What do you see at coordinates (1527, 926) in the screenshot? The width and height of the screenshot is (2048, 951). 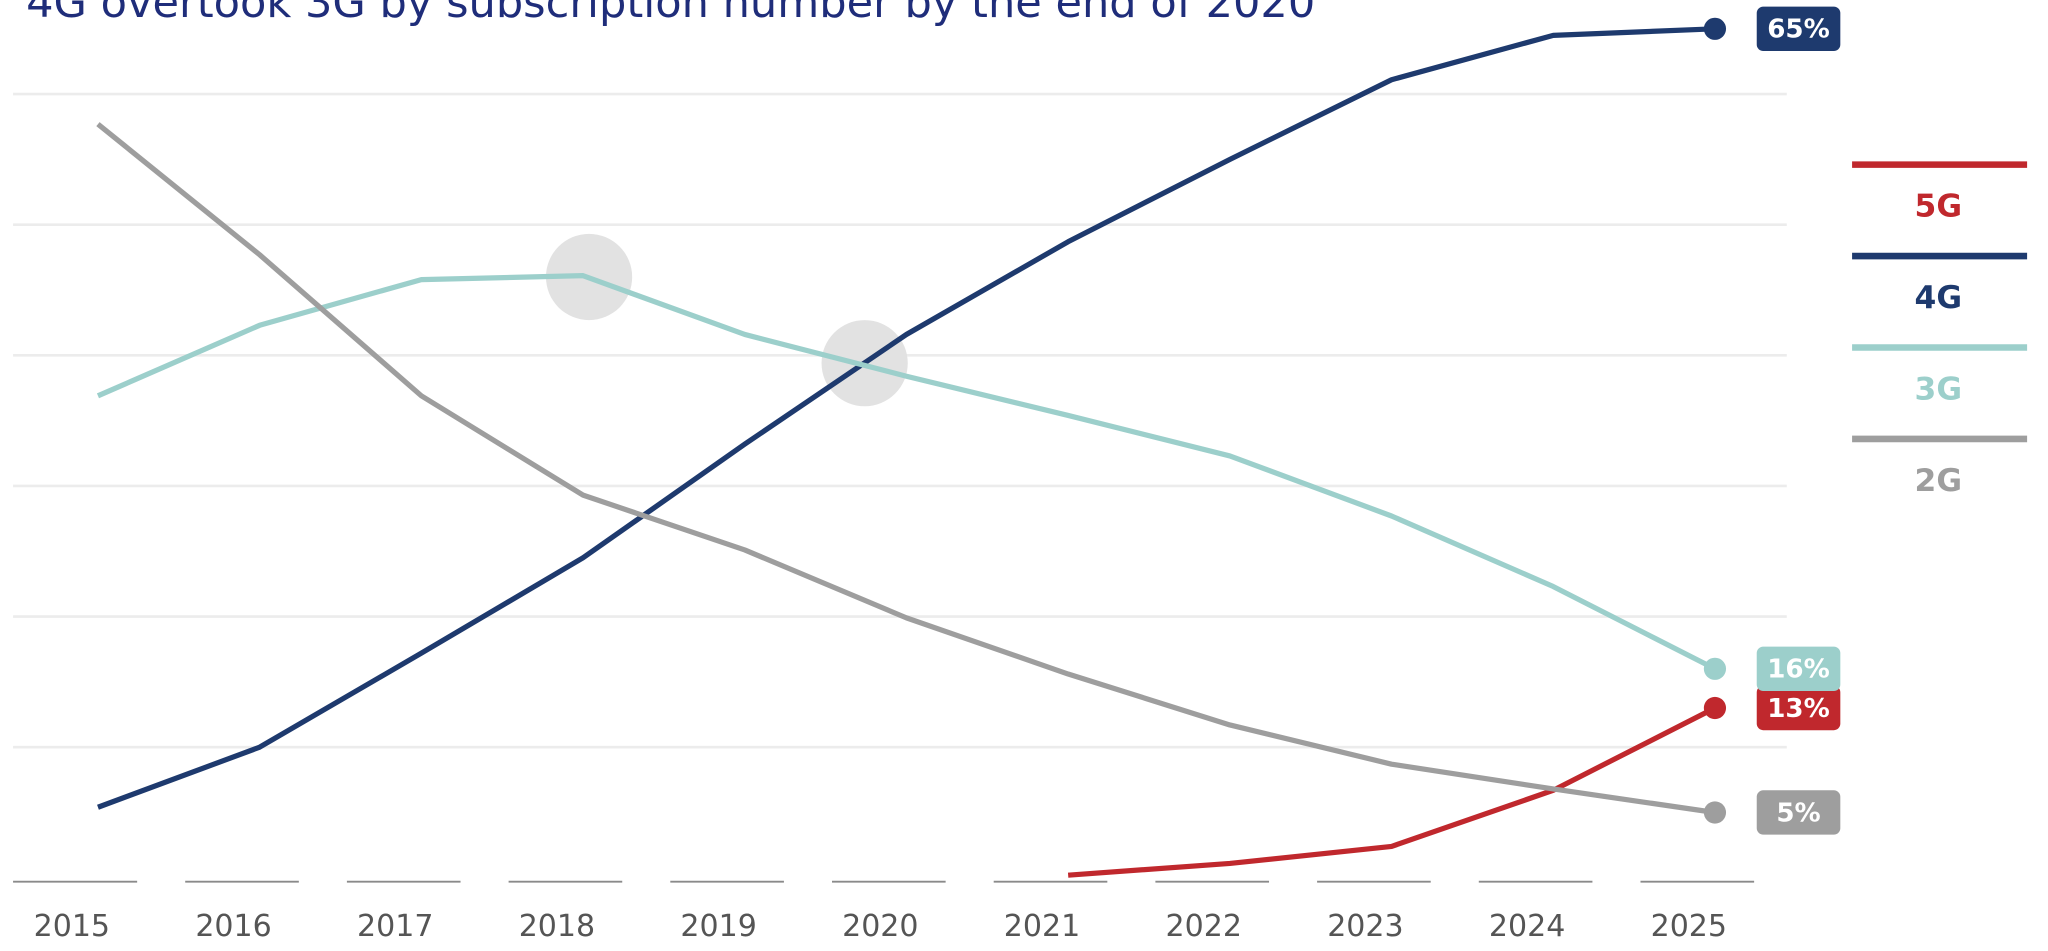 I see `x-tick-label: 2024` at bounding box center [1527, 926].